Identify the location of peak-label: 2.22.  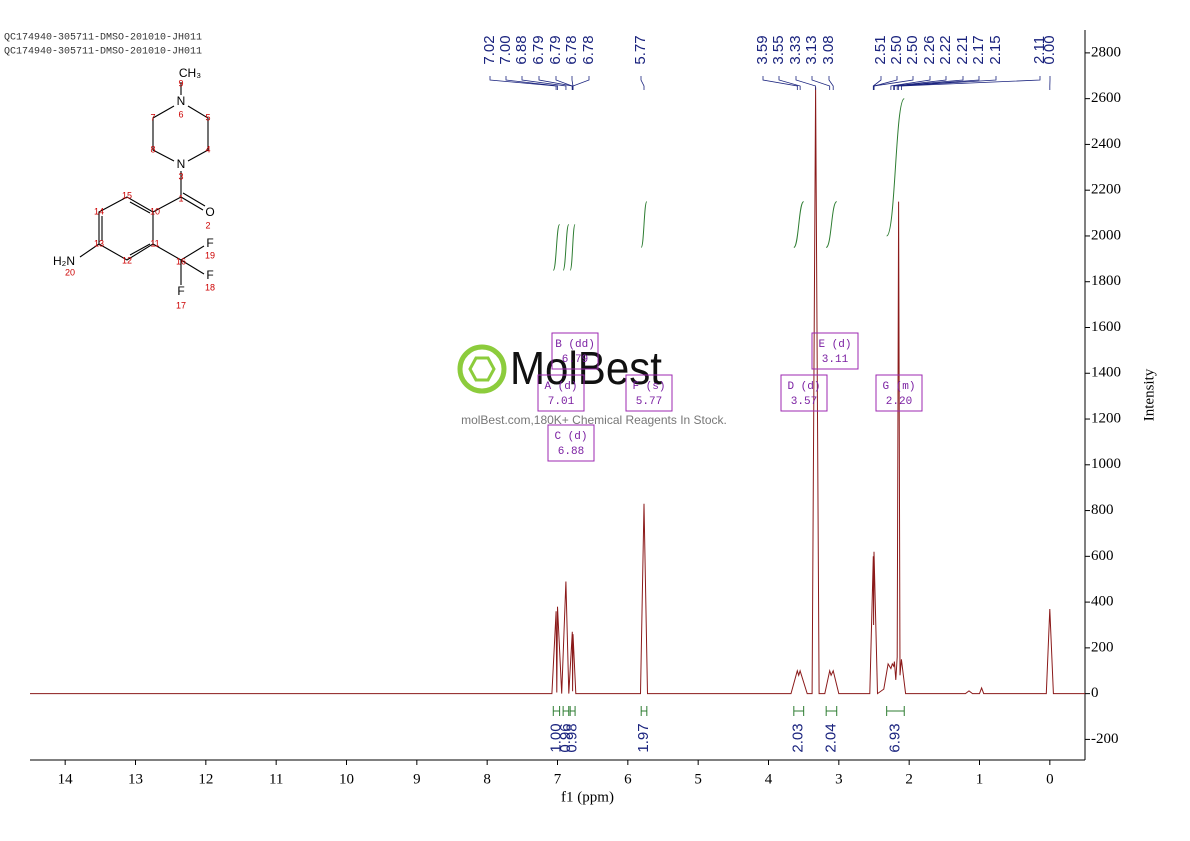
(945, 49).